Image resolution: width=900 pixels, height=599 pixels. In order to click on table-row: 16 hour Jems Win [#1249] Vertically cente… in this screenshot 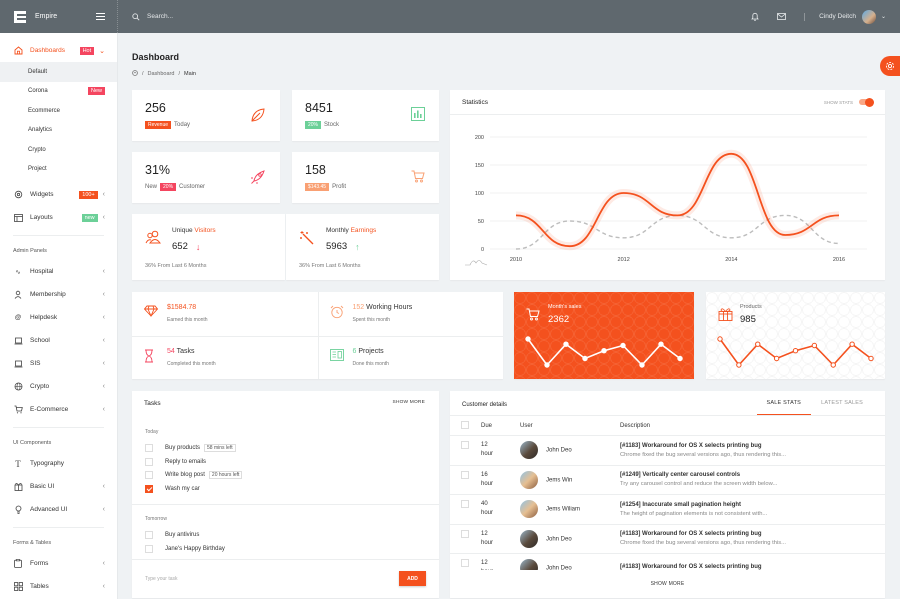, I will do `click(667, 480)`.